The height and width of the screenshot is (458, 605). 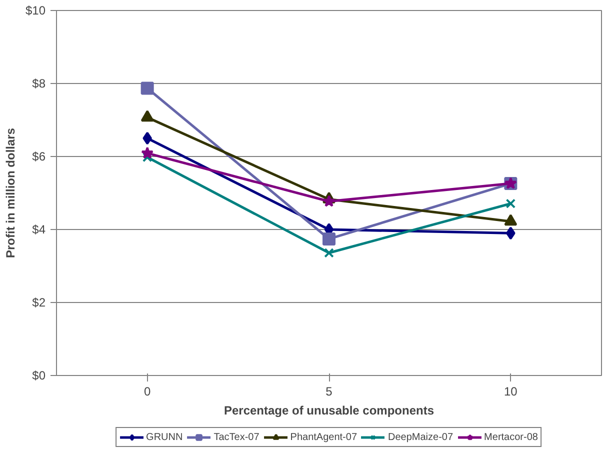 I want to click on x-tick-label: 0, so click(x=147, y=391).